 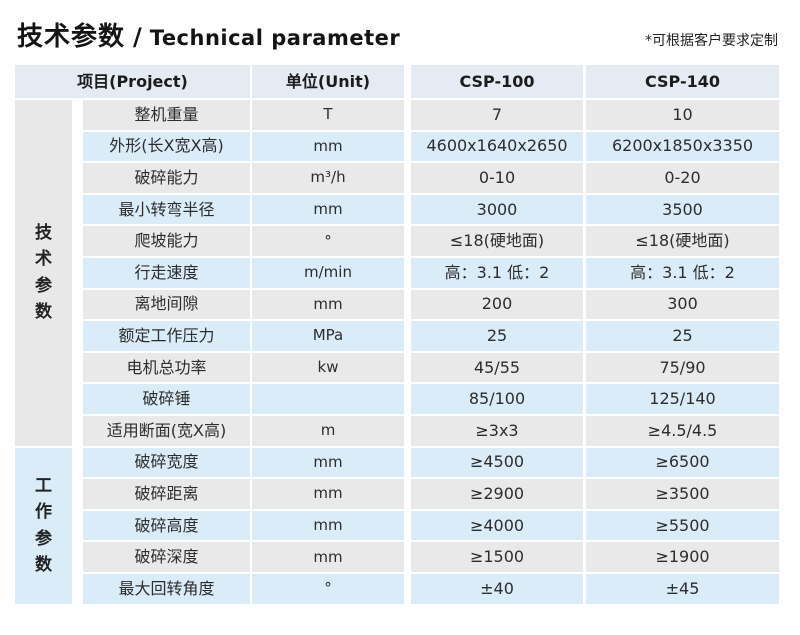 I want to click on header-project: 项目(Project), so click(x=132, y=81).